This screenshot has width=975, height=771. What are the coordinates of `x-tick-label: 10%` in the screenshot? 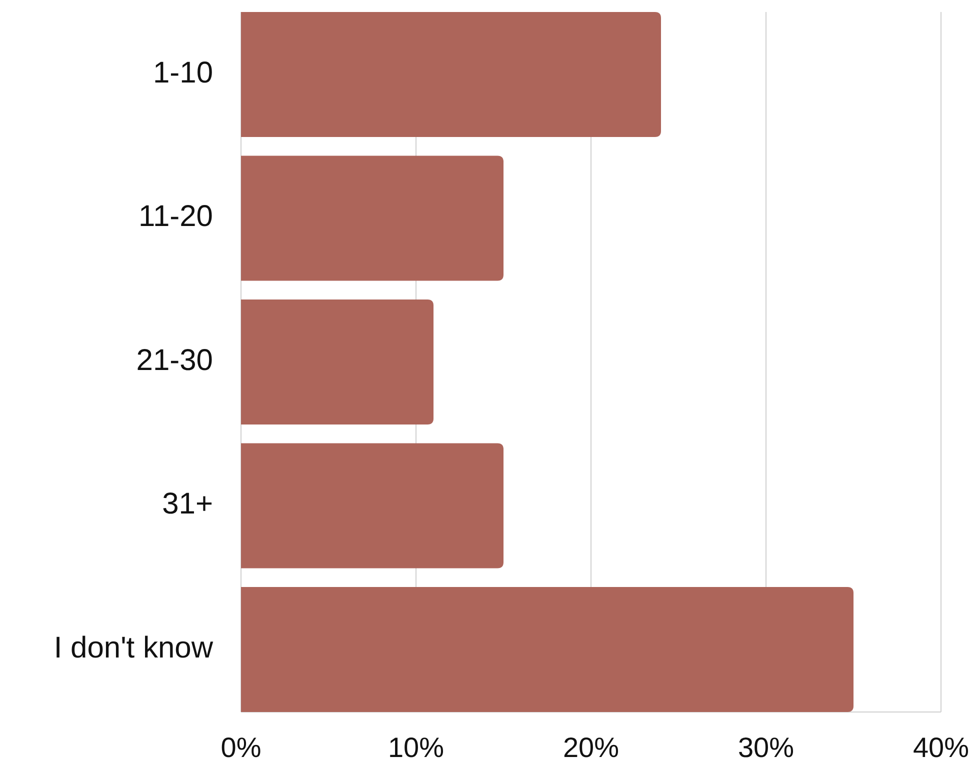 It's located at (416, 747).